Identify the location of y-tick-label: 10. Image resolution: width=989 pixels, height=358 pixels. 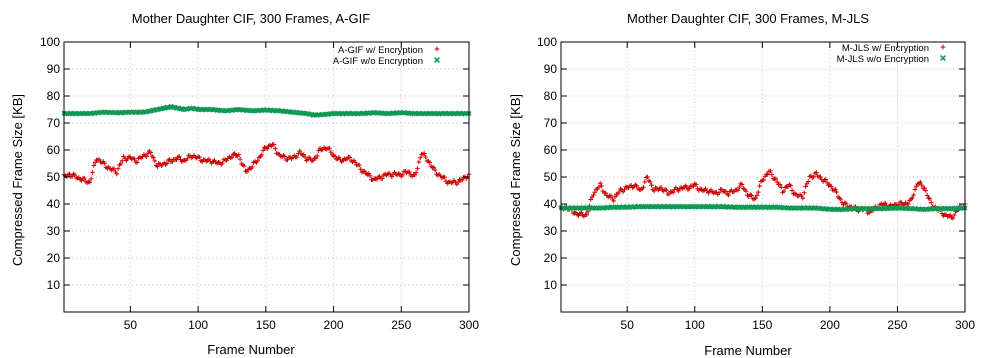
(551, 285).